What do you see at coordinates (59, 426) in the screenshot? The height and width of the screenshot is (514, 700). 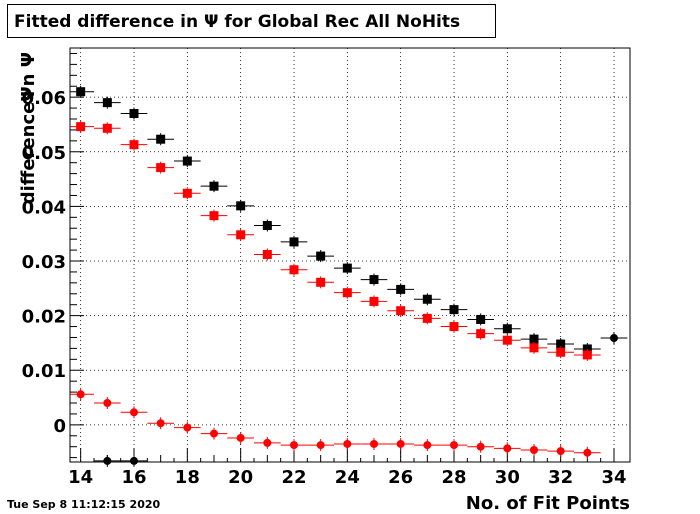 I see `y-tick-label: 0` at bounding box center [59, 426].